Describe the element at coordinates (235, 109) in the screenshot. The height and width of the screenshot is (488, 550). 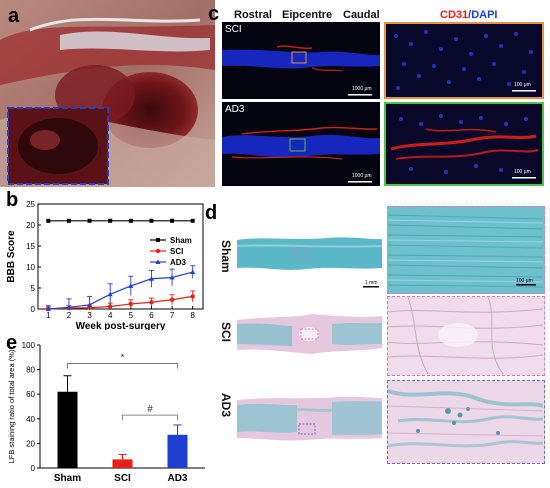
I see `c-row-label-ad3: AD3` at that location.